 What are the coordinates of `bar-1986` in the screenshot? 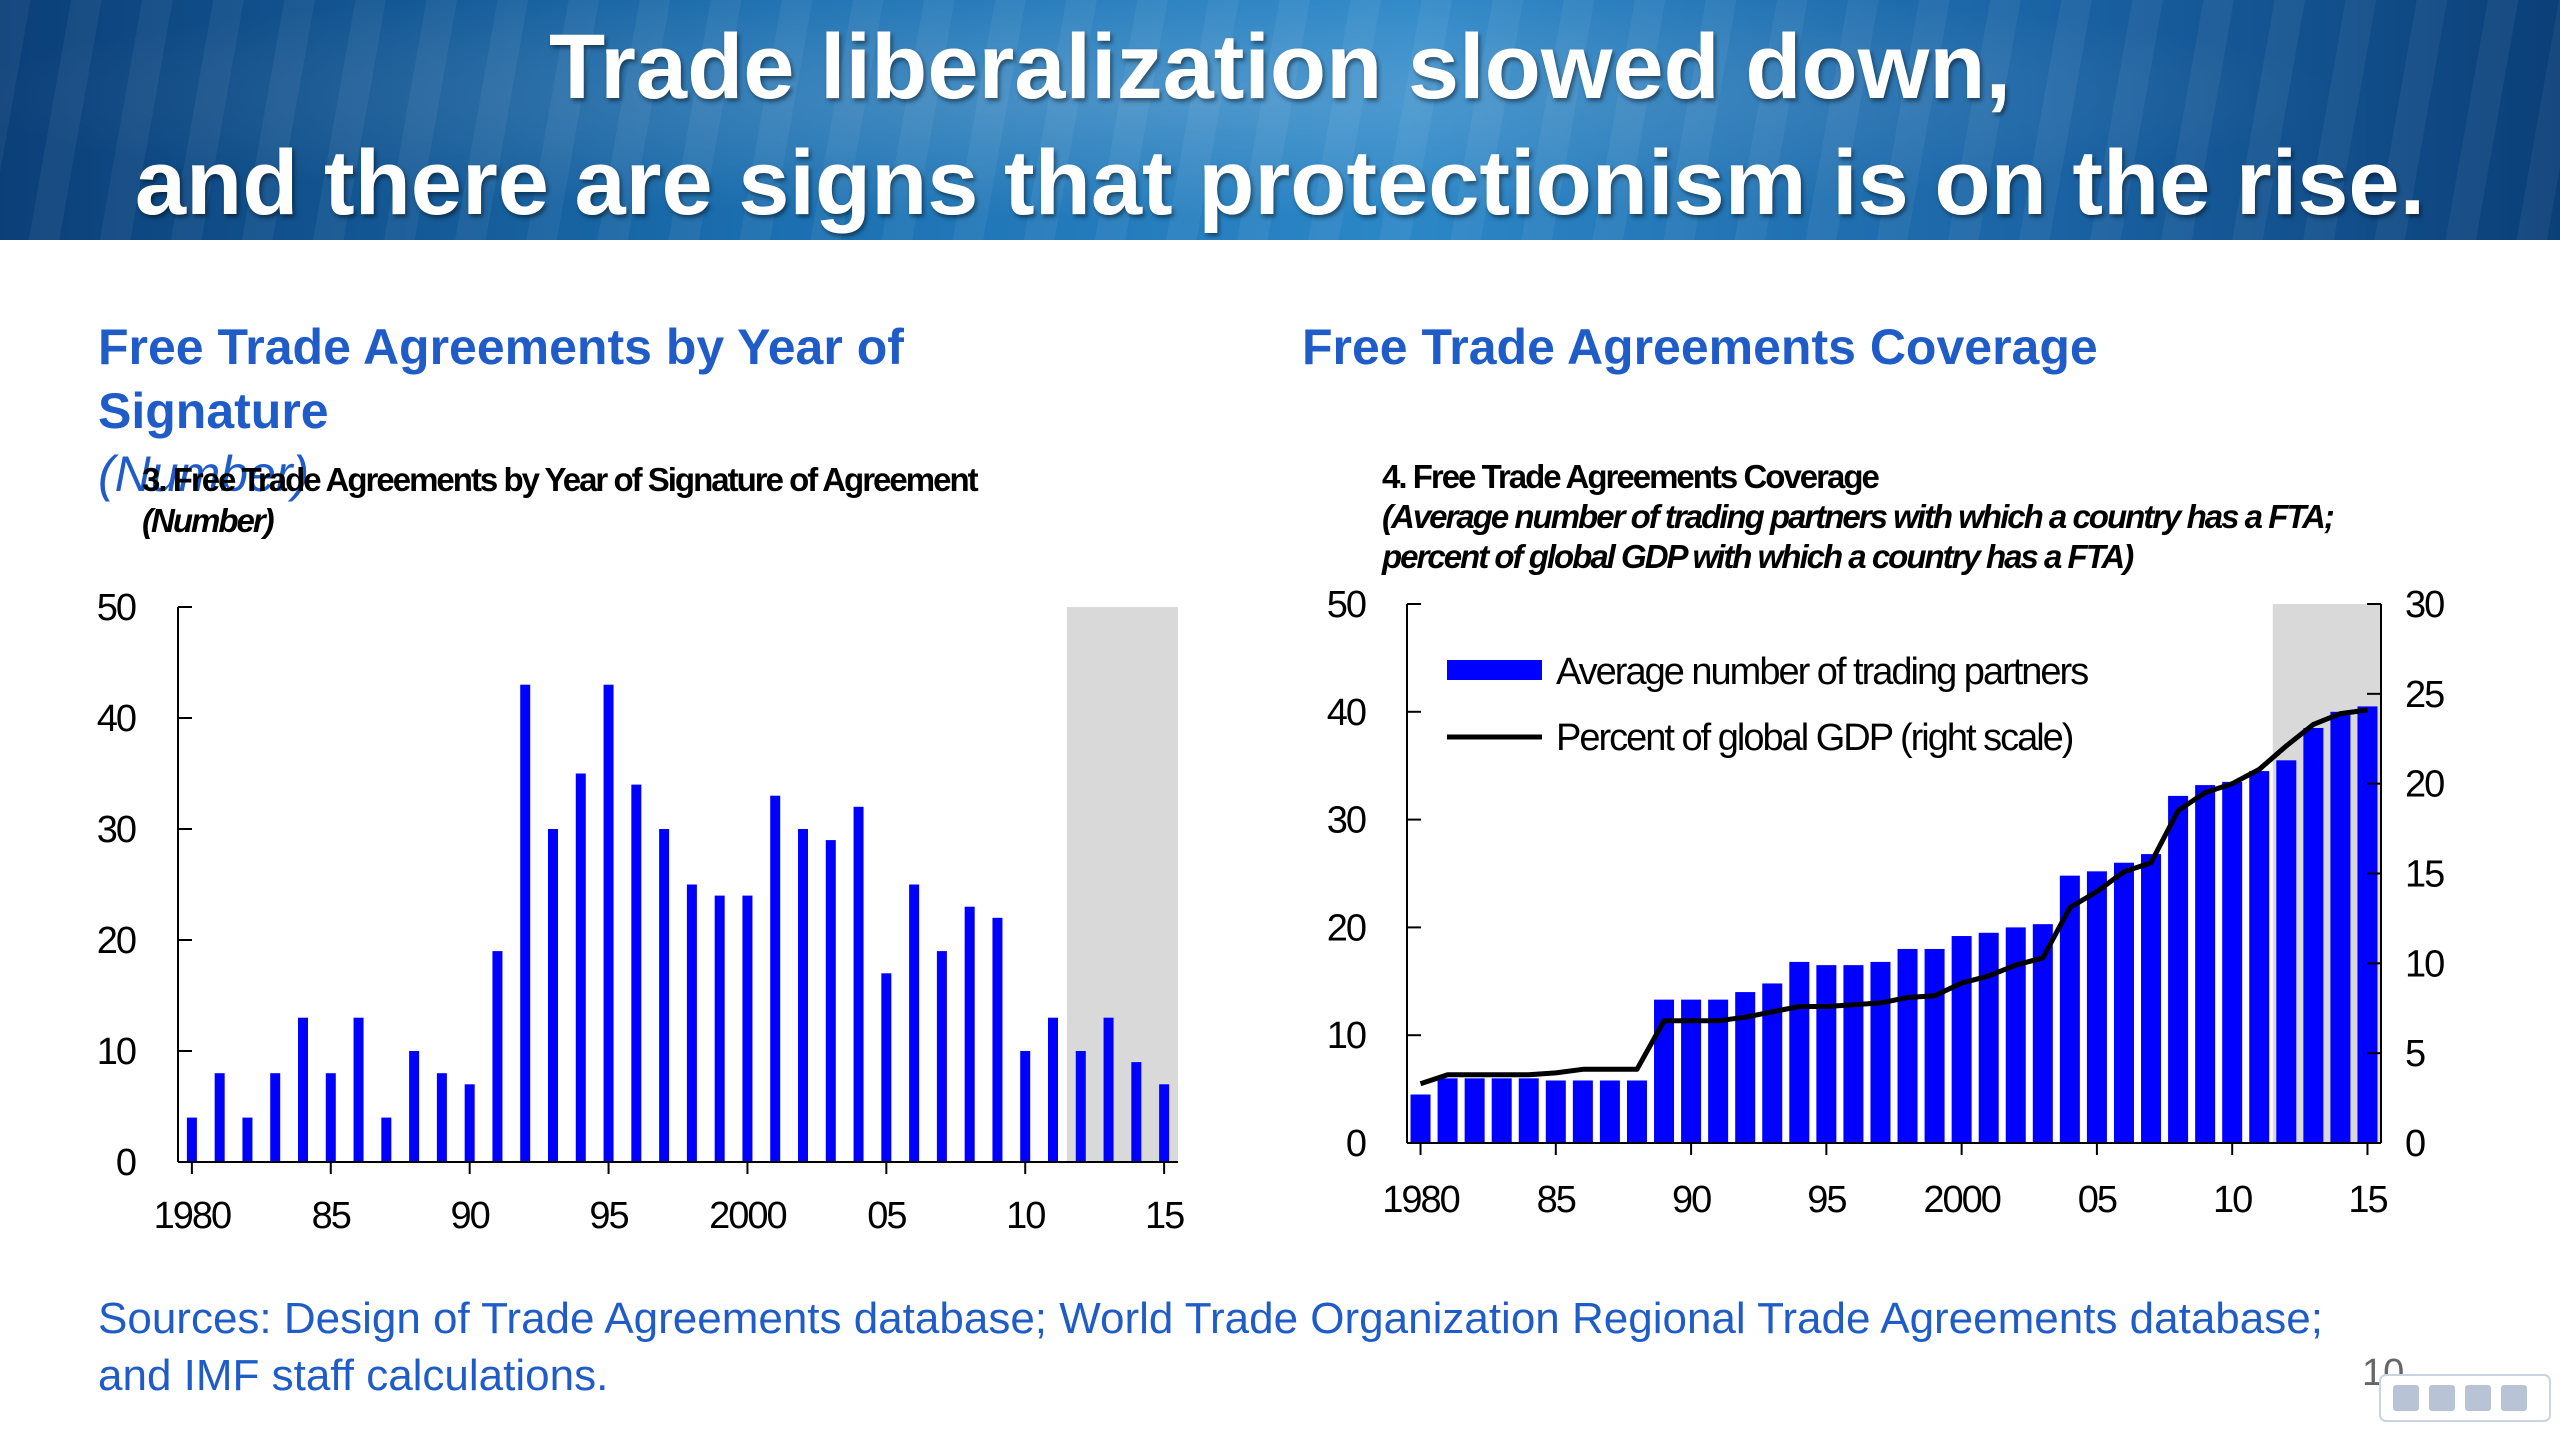 It's located at (1582, 1111).